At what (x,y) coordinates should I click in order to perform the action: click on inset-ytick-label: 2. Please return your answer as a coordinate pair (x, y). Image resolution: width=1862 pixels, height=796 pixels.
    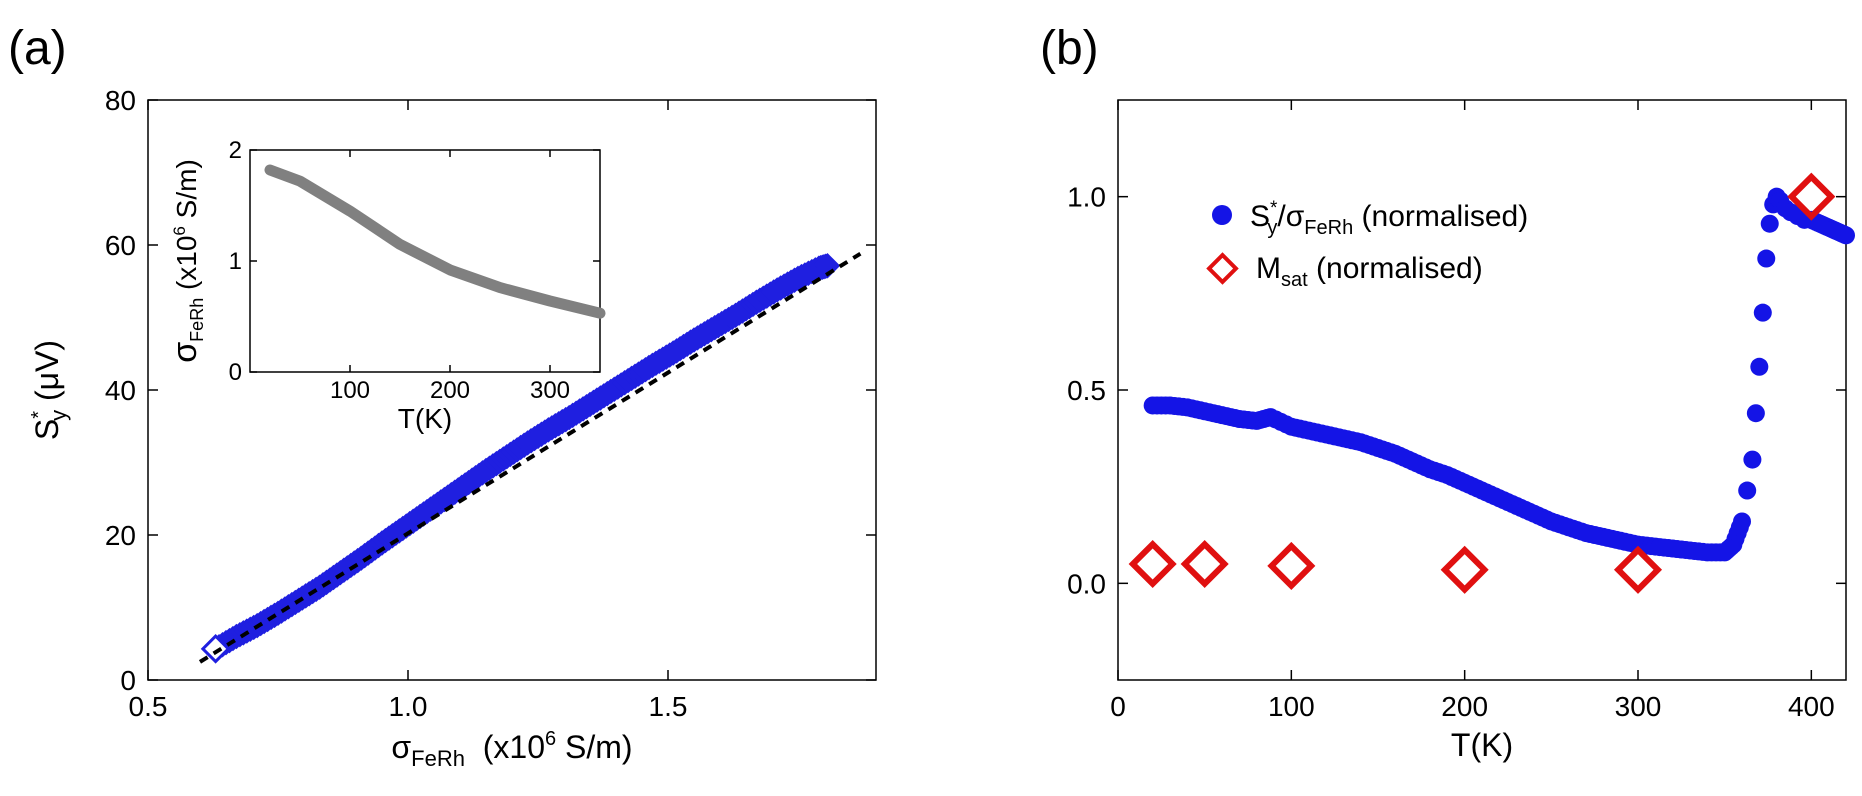
    Looking at the image, I should click on (235, 150).